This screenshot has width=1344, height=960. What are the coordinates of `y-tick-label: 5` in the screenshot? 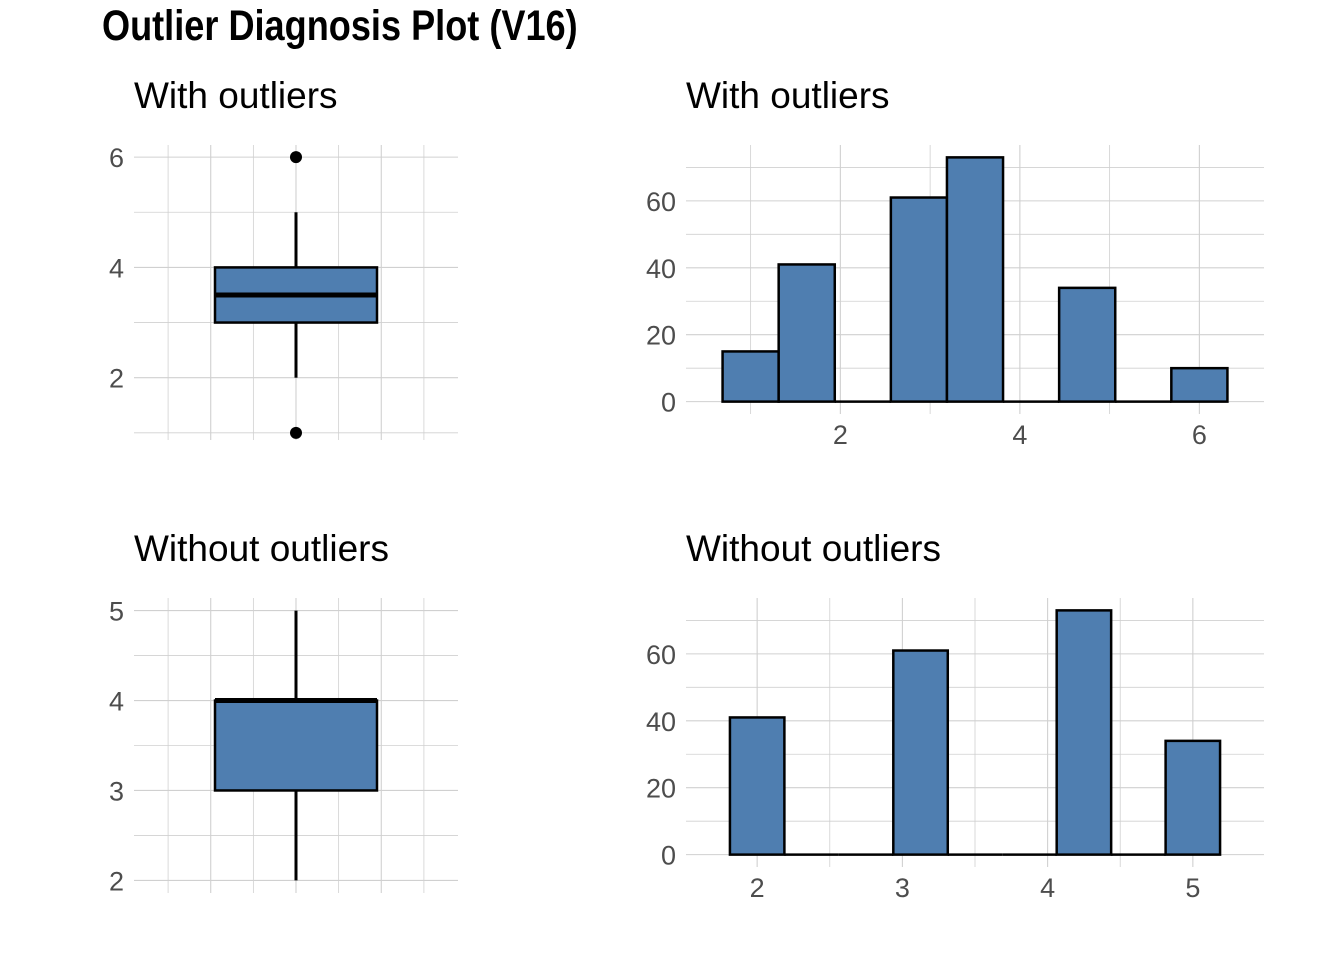 It's located at (116, 612).